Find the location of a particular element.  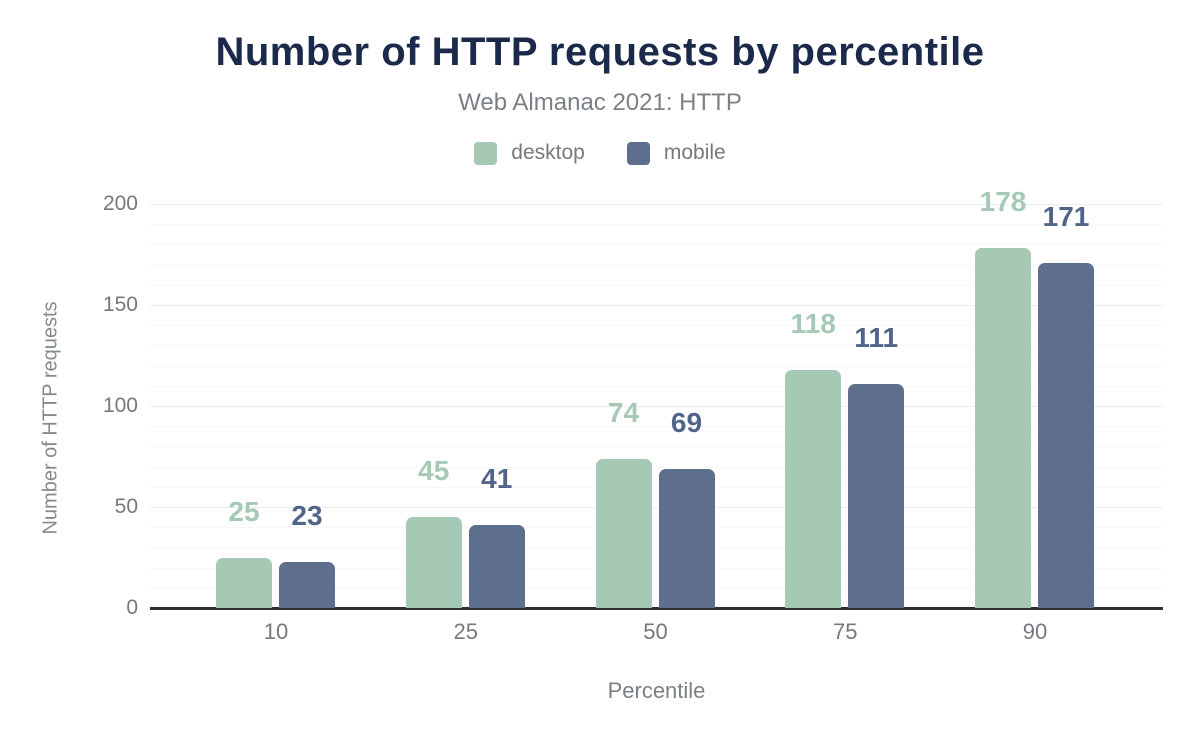

legend-item-desktop: desktop is located at coordinates (529, 153).